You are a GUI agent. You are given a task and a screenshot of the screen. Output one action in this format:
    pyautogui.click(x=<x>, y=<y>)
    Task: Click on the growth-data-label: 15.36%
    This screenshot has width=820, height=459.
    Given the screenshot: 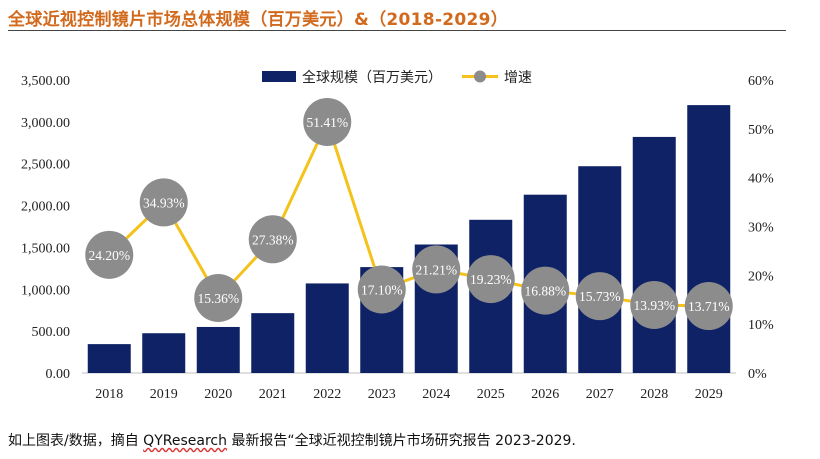 What is the action you would take?
    pyautogui.click(x=218, y=298)
    